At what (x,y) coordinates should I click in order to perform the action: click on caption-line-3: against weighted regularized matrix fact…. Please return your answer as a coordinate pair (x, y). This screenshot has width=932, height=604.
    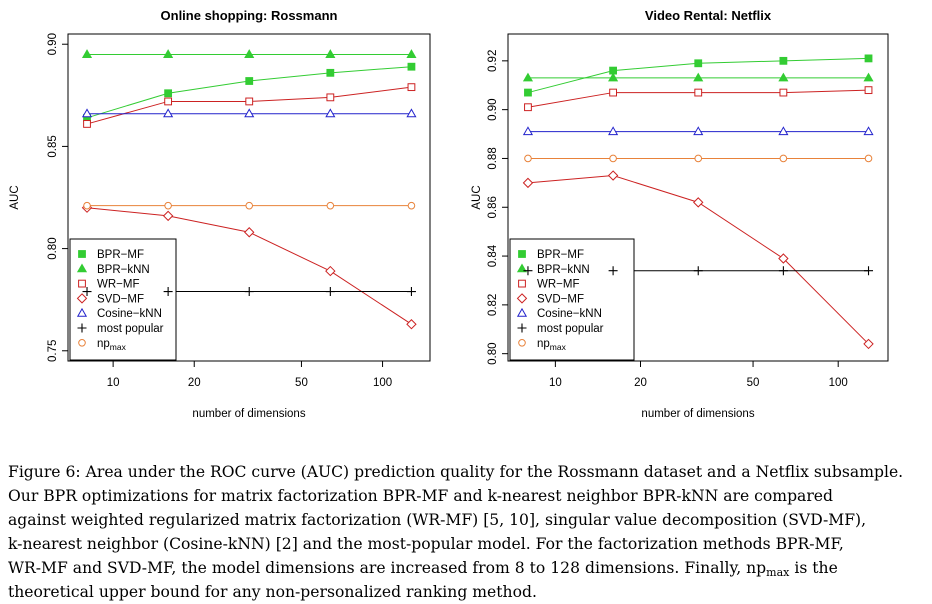
    Looking at the image, I should click on (437, 520).